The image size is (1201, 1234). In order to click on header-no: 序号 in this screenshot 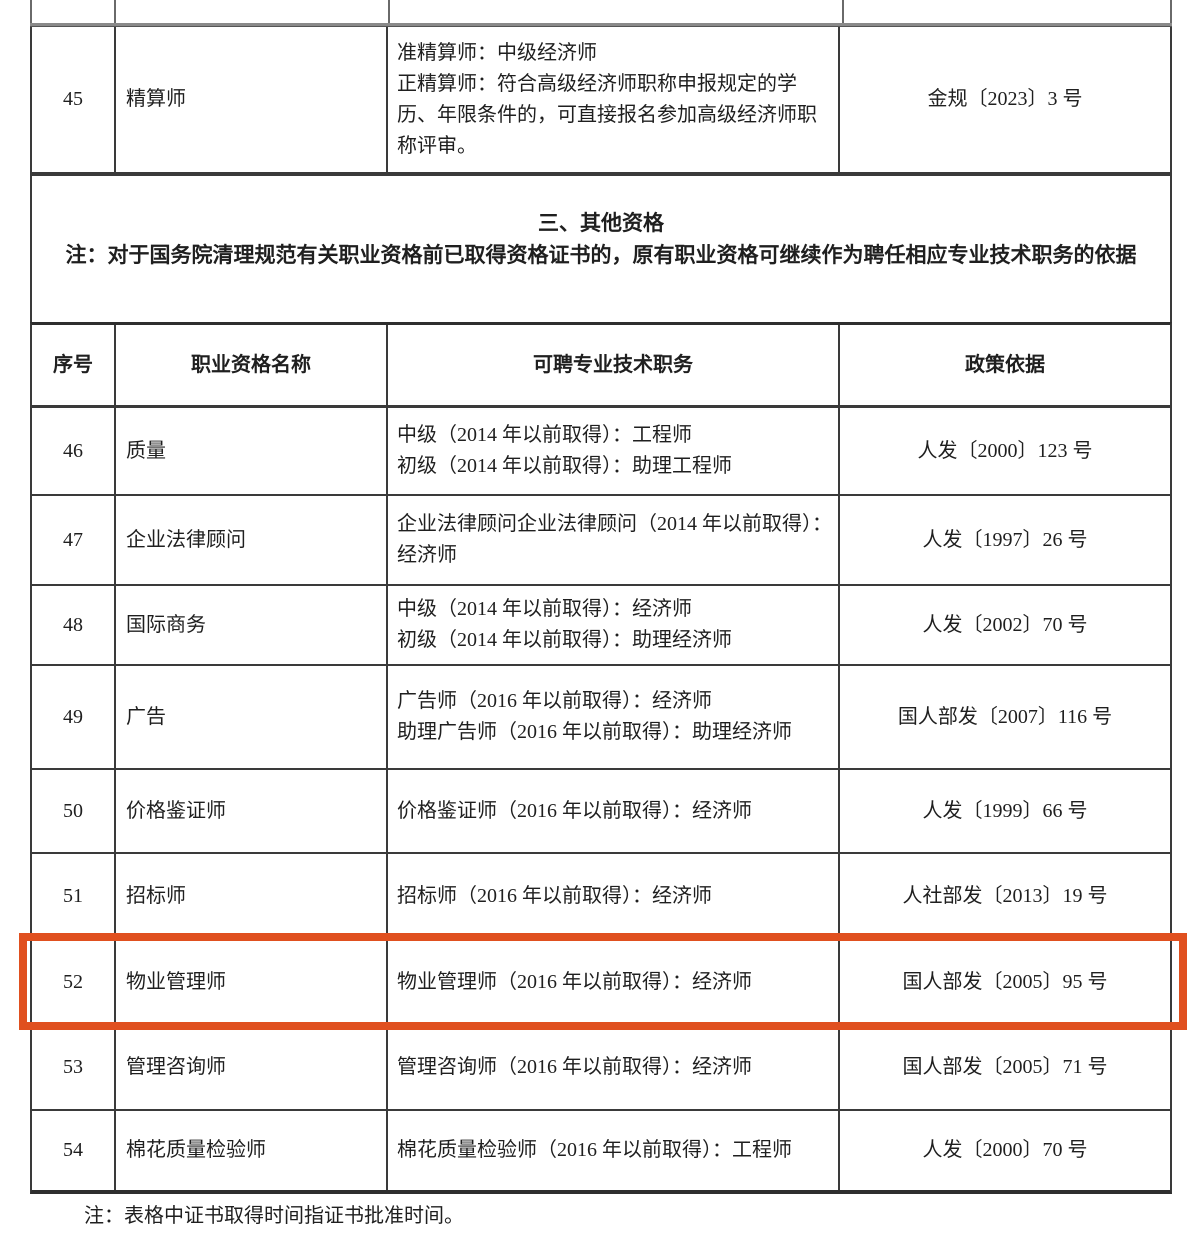, I will do `click(73, 364)`.